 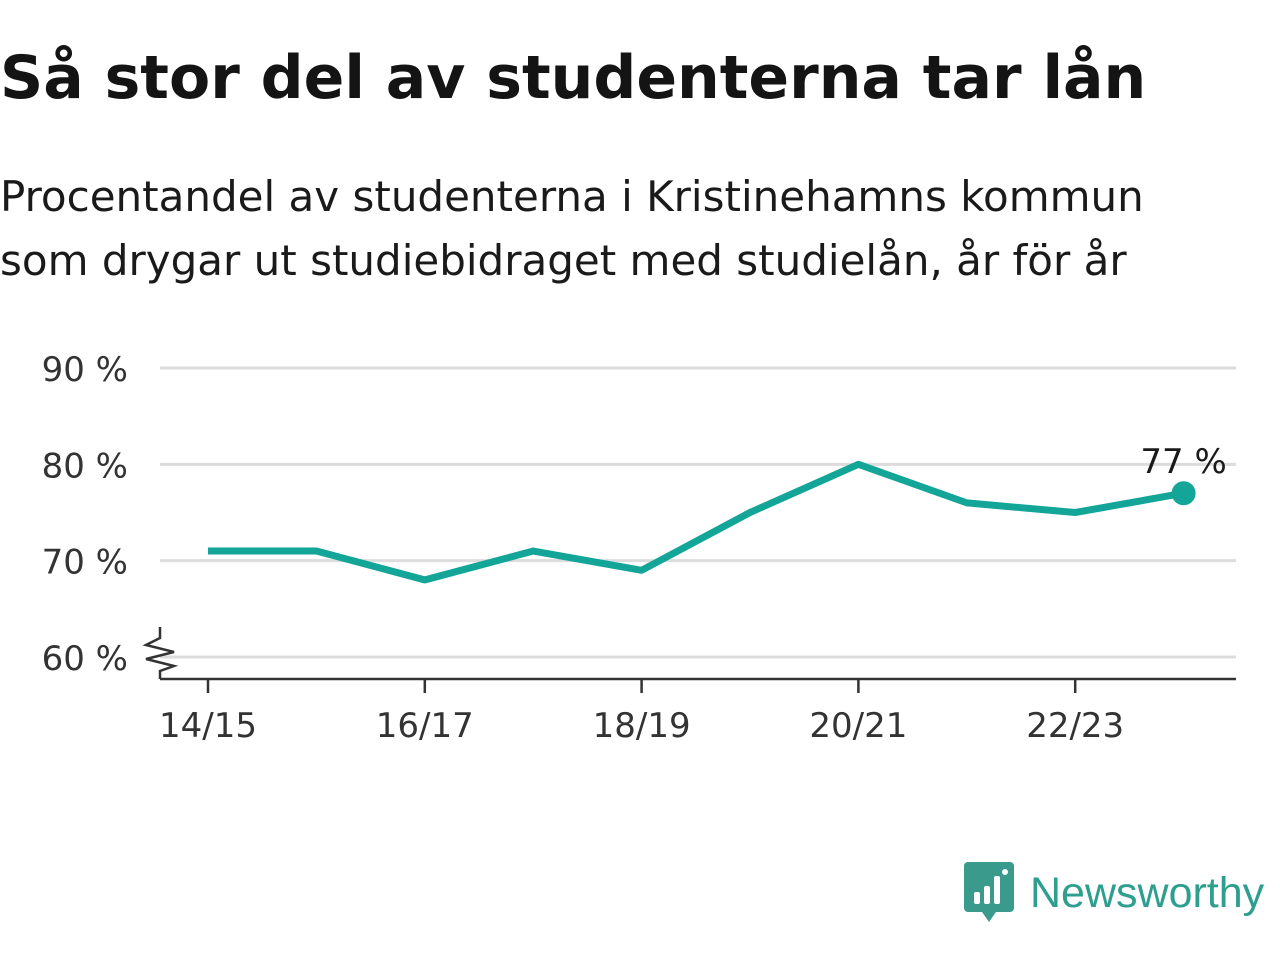 I want to click on y-axis-break-icon, so click(x=160, y=653).